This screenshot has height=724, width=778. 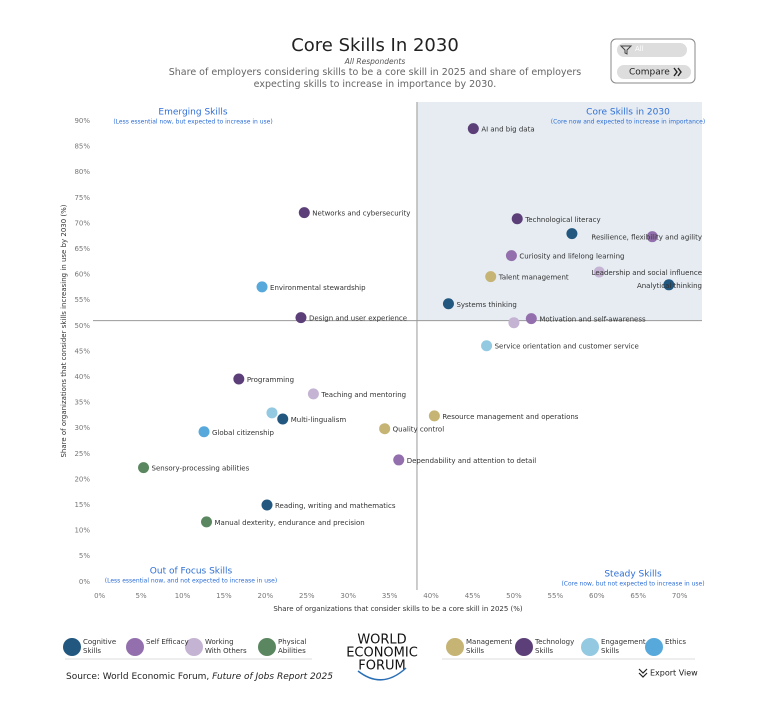 What do you see at coordinates (643, 673) in the screenshot?
I see `export-icon` at bounding box center [643, 673].